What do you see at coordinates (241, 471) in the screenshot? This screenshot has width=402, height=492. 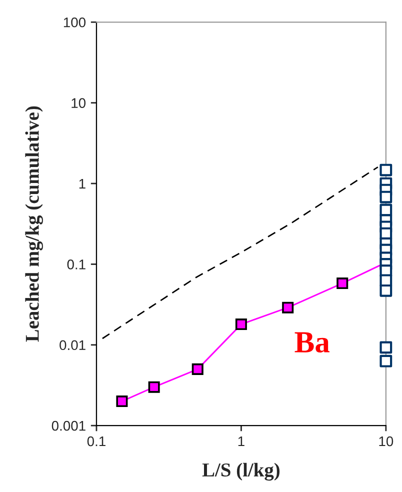 I see `x-axis-title: L/S (l/kg)` at bounding box center [241, 471].